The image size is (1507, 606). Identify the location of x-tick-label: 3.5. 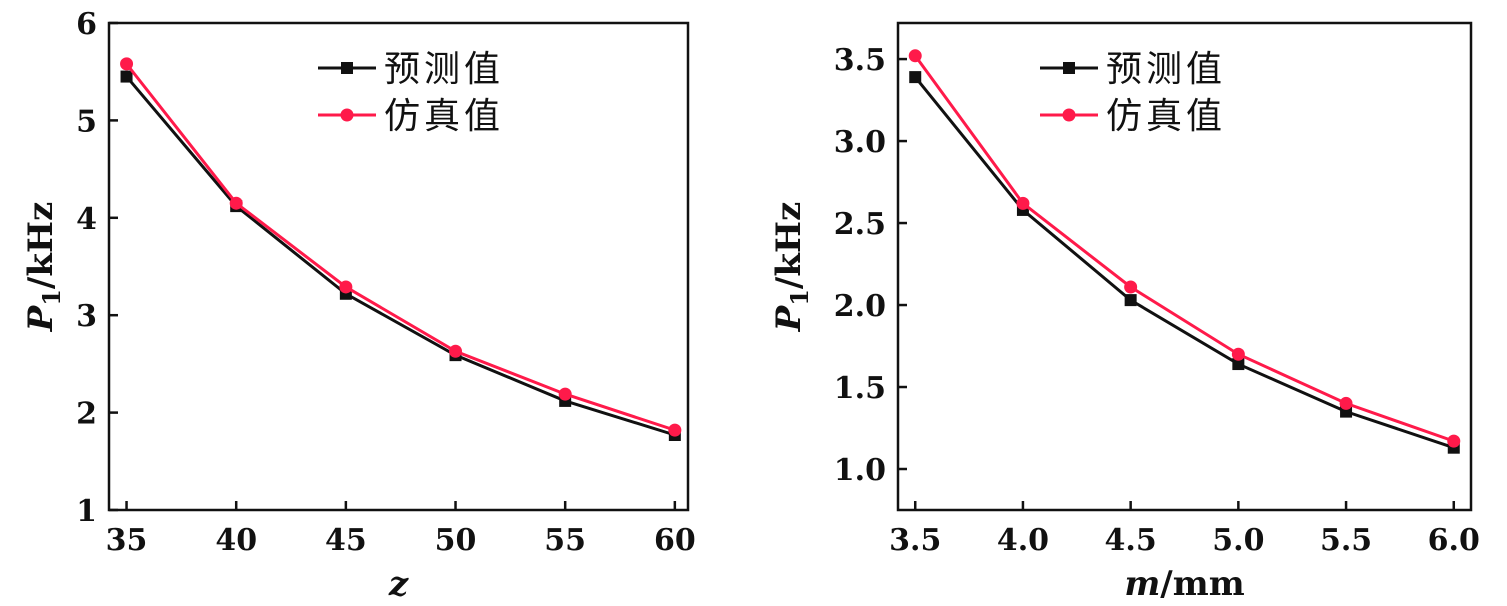
(915, 540).